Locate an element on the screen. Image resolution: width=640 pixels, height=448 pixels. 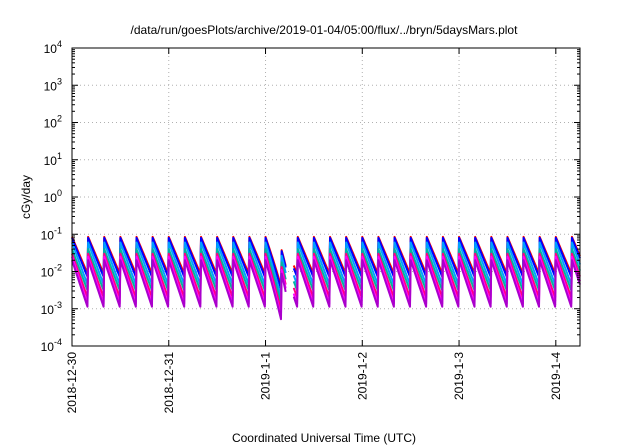
x-tick-label: 2018-12-30 is located at coordinates (72, 383).